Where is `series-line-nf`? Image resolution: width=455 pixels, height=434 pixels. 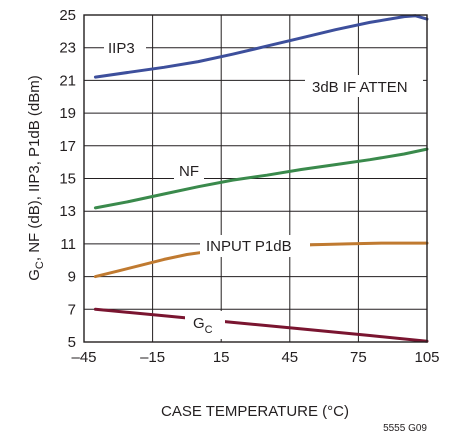
series-line-nf is located at coordinates (261, 178).